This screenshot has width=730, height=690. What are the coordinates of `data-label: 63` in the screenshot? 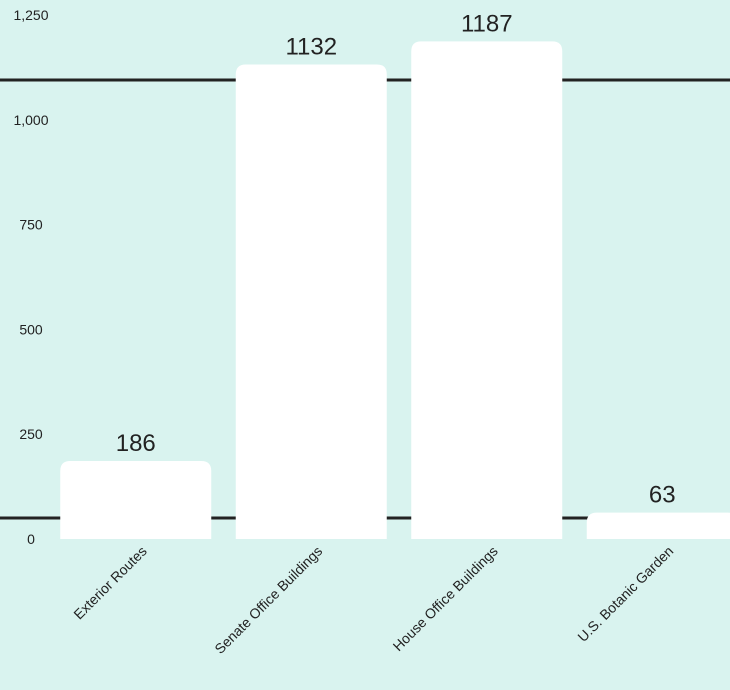 It's located at (662, 495).